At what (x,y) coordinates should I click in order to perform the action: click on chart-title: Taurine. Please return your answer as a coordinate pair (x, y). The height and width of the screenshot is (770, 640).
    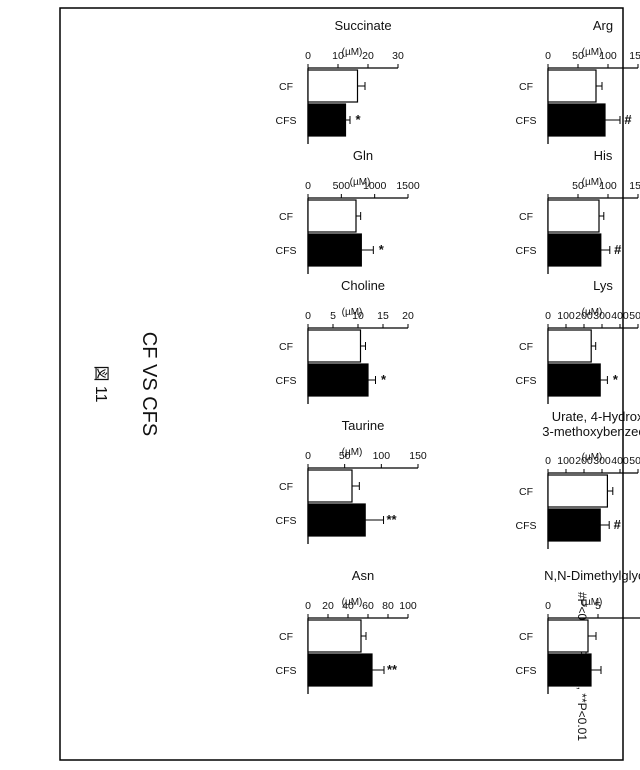
    Looking at the image, I should click on (363, 425).